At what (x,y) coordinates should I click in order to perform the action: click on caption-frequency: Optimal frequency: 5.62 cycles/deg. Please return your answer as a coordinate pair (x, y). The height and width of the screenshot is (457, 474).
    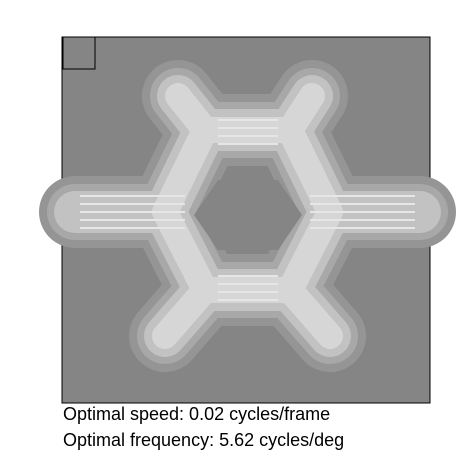
    Looking at the image, I should click on (203, 440).